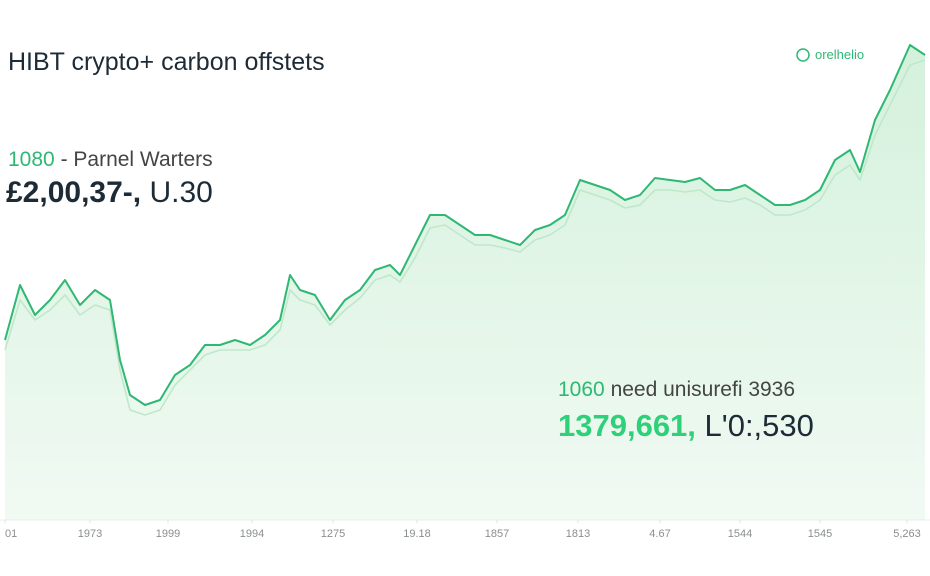  What do you see at coordinates (497, 534) in the screenshot?
I see `x-tick-label: 1857` at bounding box center [497, 534].